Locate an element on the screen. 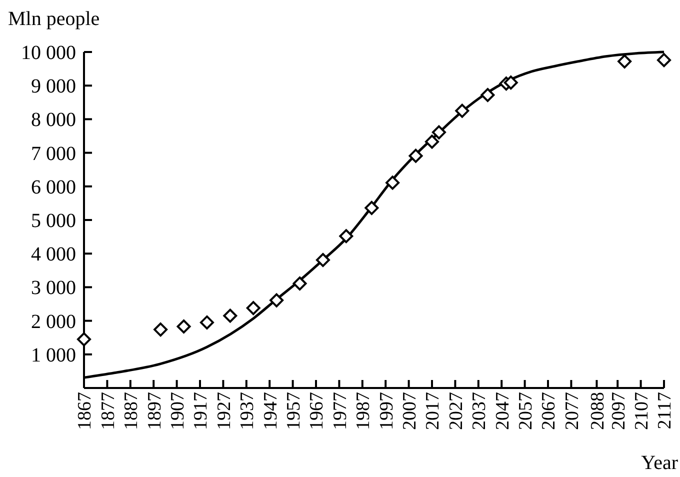 This screenshot has width=680, height=477. x-tick-label: 1877 is located at coordinates (108, 411).